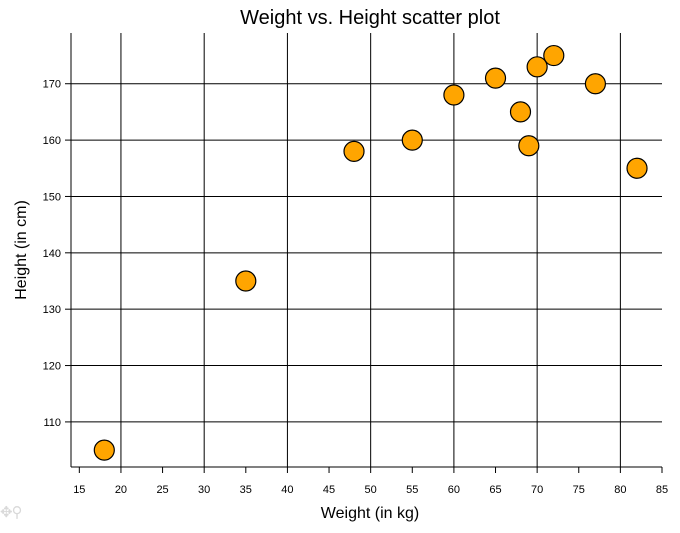 This screenshot has height=533, width=680. Describe the element at coordinates (52, 254) in the screenshot. I see `y-tick-label: 140` at that location.